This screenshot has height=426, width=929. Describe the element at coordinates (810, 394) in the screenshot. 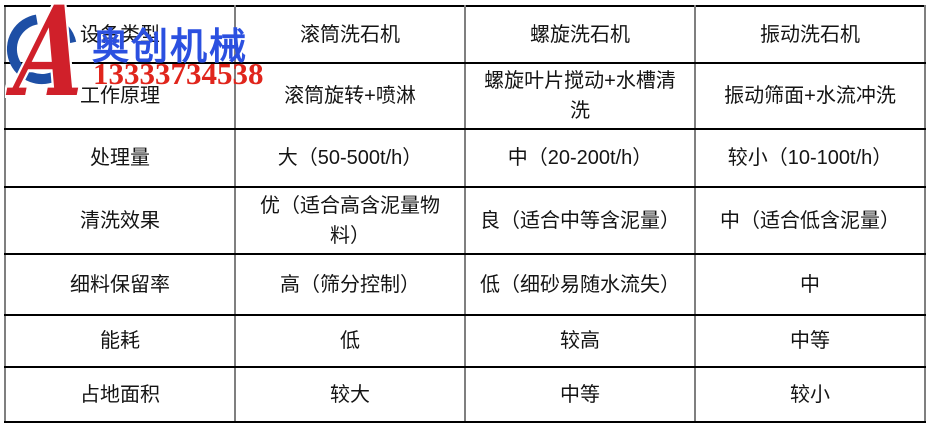

I see `table-cell: 较小` at that location.